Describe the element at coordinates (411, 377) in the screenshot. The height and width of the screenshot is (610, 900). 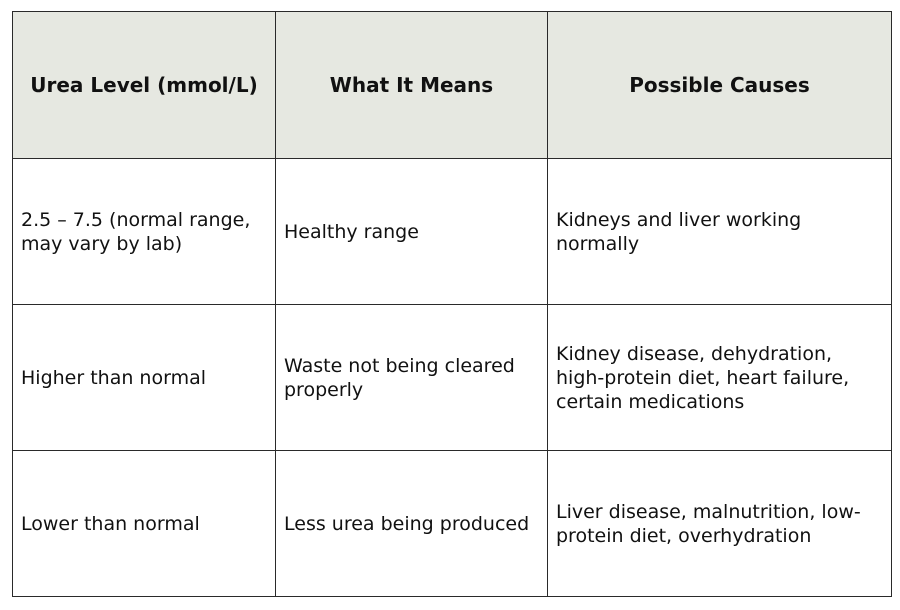
I see `cell-what-it-means: Waste not being cleared properly` at that location.